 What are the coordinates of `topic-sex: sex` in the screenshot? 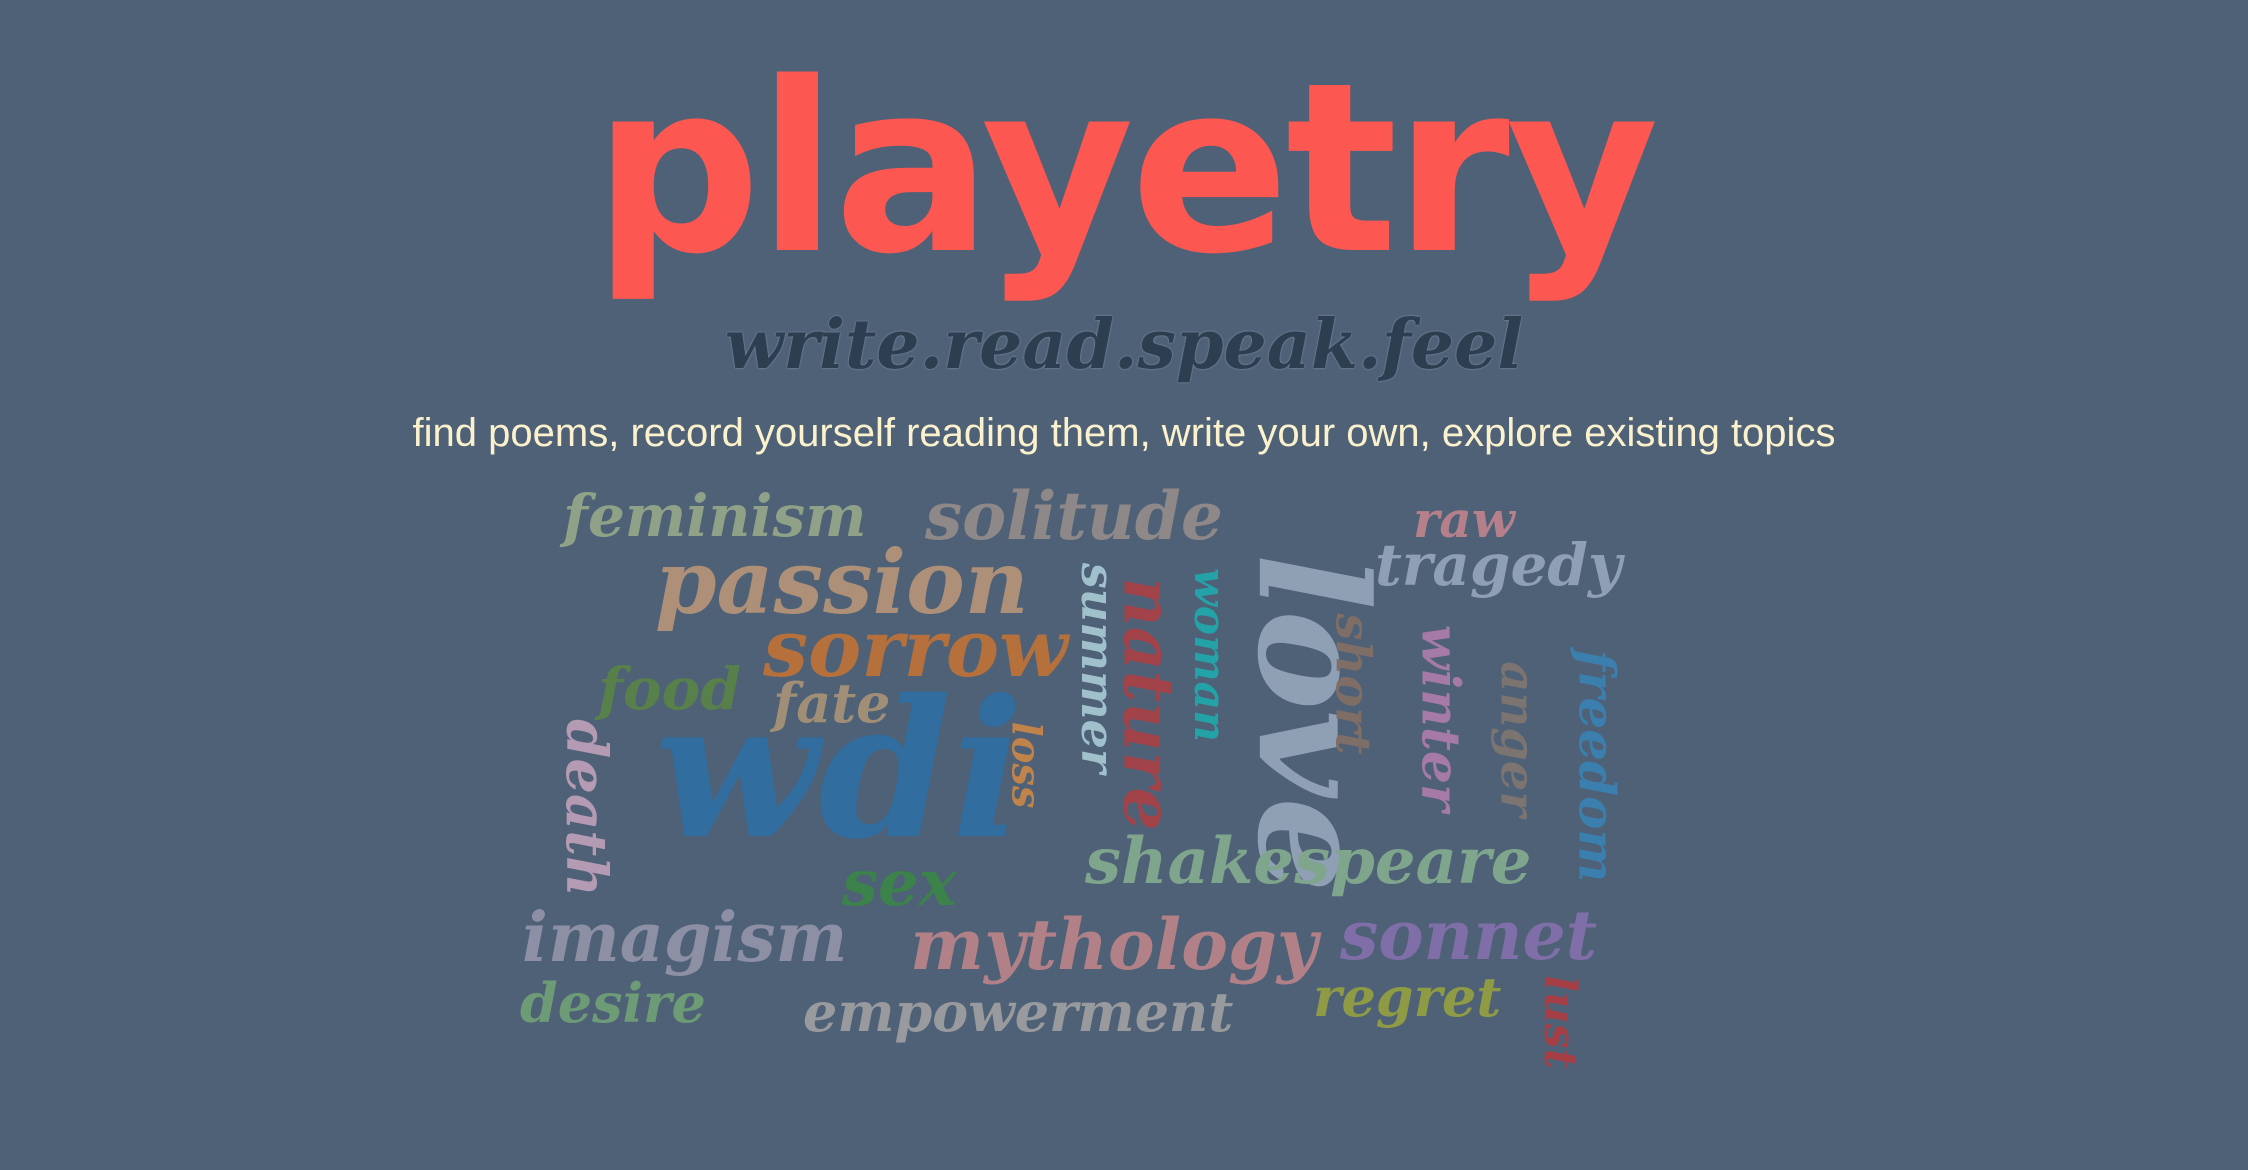 It's located at (899, 883).